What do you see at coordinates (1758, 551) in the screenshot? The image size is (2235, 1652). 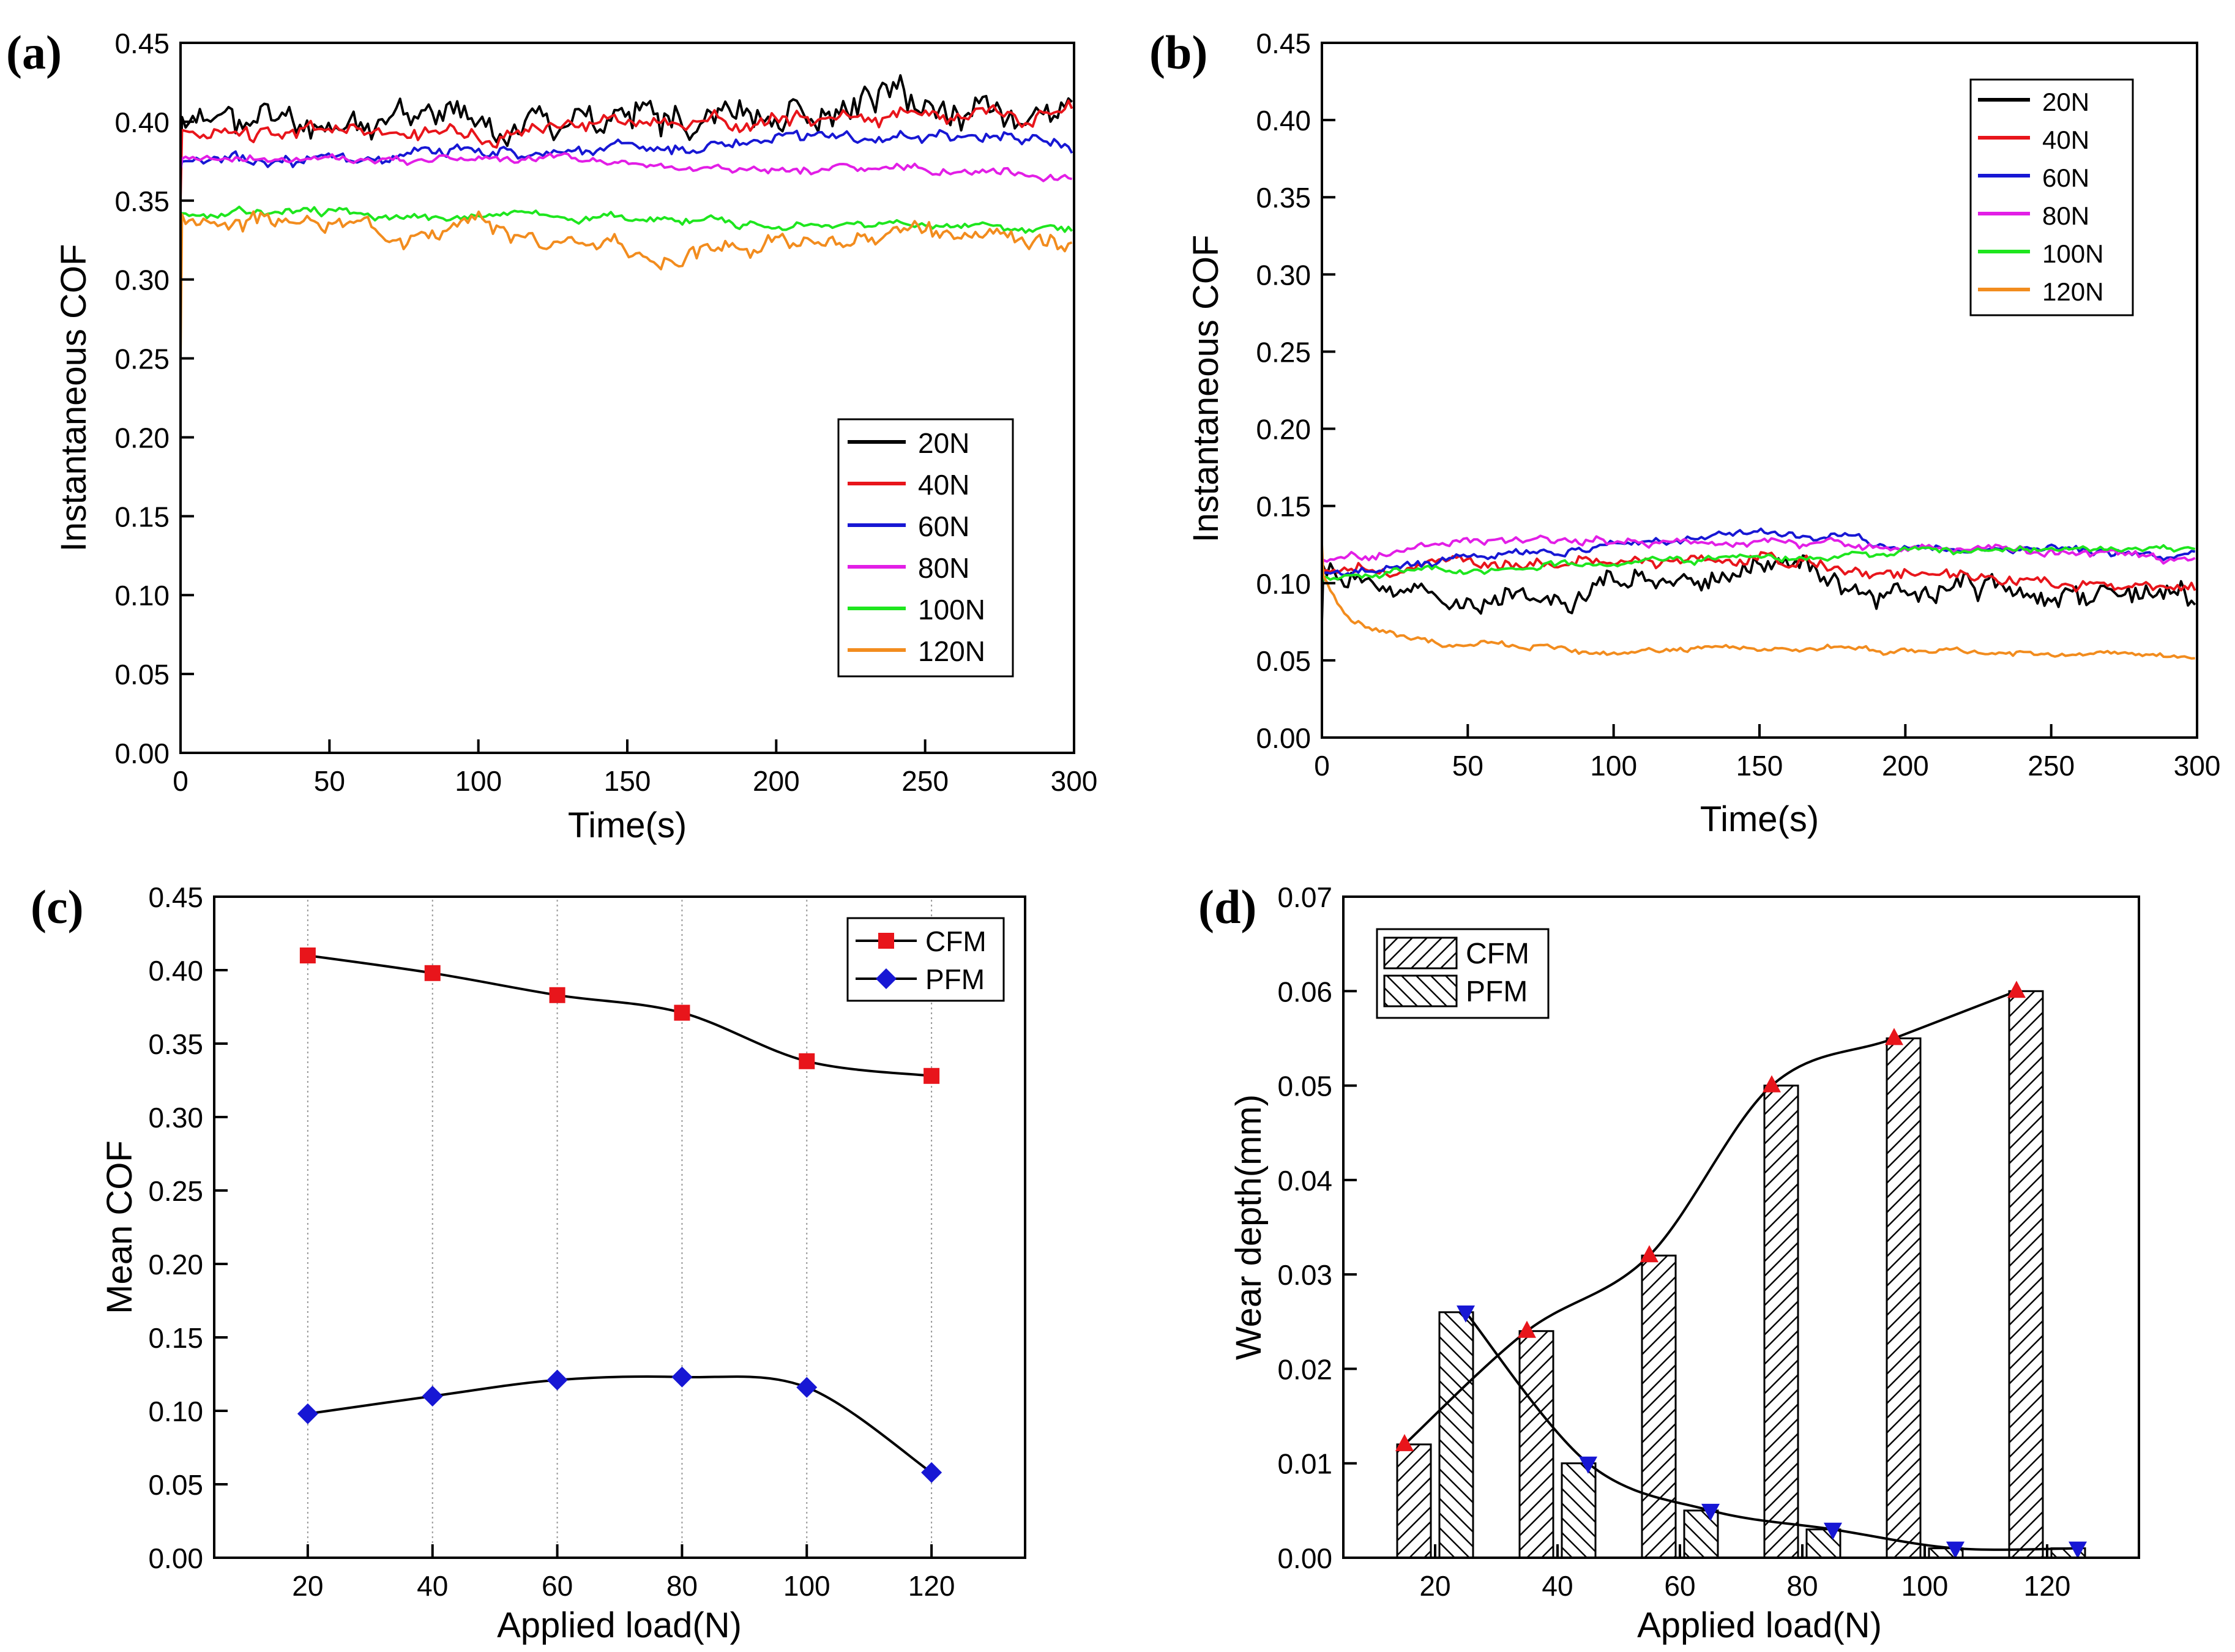 I see `panel-b-series-80N` at bounding box center [1758, 551].